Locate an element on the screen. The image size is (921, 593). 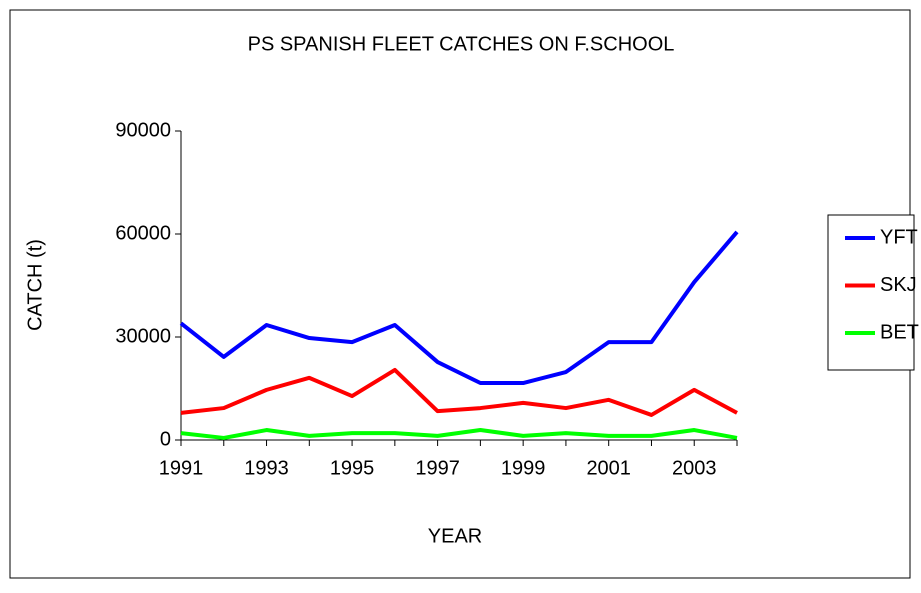
y-axis-label: CATCH (t) is located at coordinates (35, 285).